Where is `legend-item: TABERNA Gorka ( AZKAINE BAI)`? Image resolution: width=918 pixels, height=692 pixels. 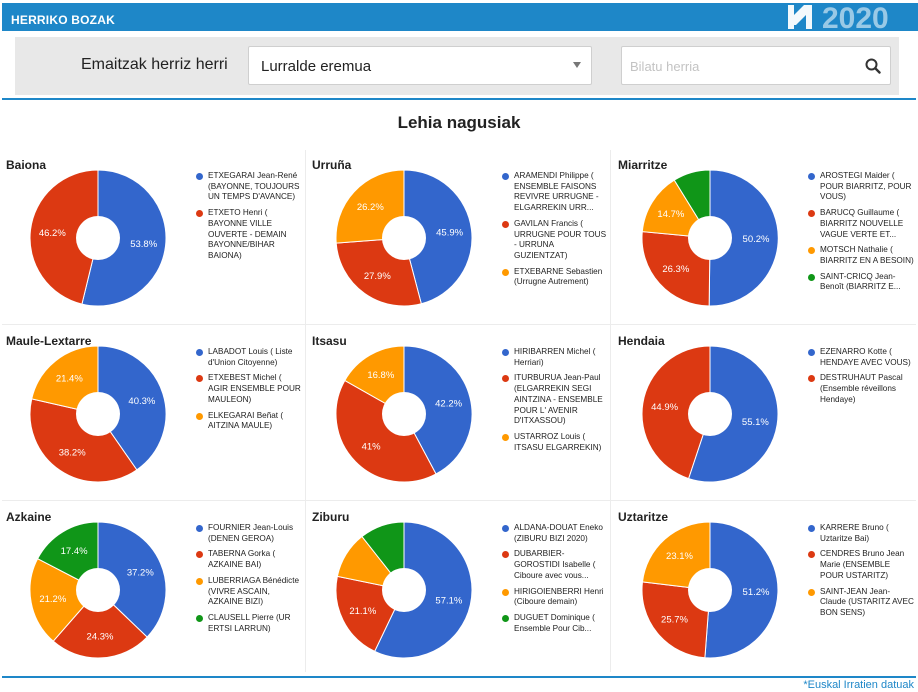 legend-item: TABERNA Gorka ( AZKAINE BAI) is located at coordinates (248, 559).